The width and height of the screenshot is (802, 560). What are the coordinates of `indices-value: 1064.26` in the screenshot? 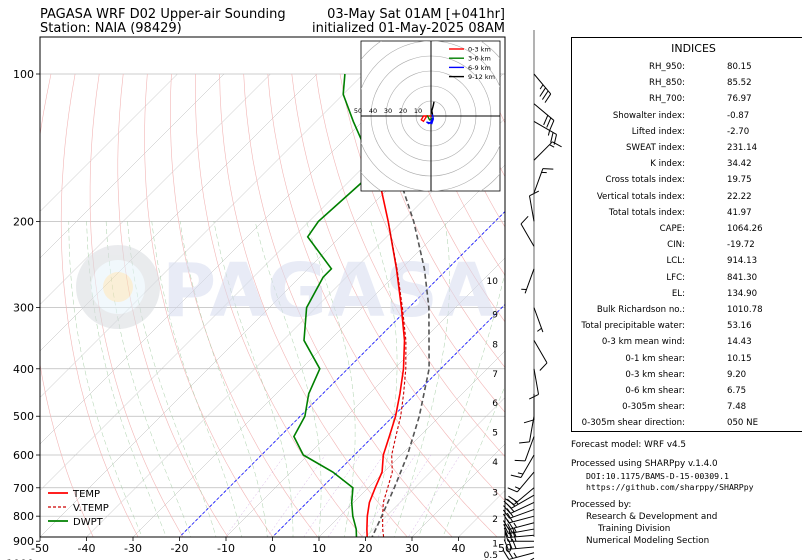 It's located at (745, 229).